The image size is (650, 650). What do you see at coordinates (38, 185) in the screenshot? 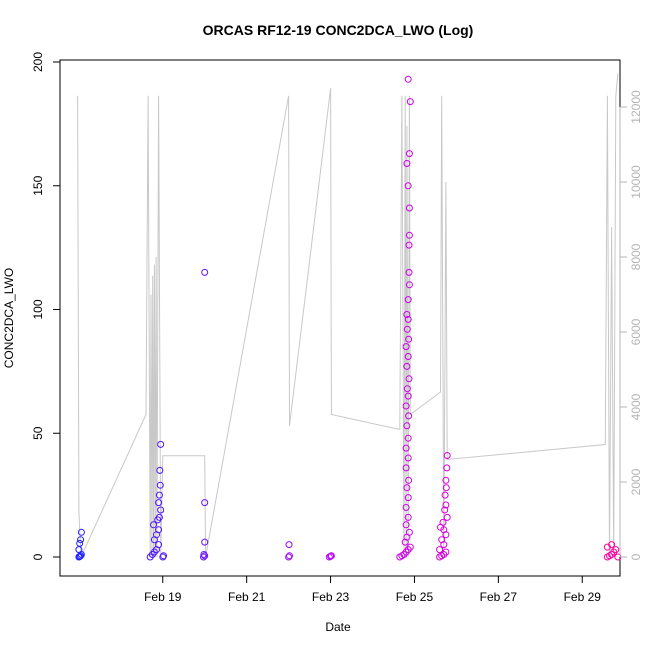
I see `y-tick-label: 150` at bounding box center [38, 185].